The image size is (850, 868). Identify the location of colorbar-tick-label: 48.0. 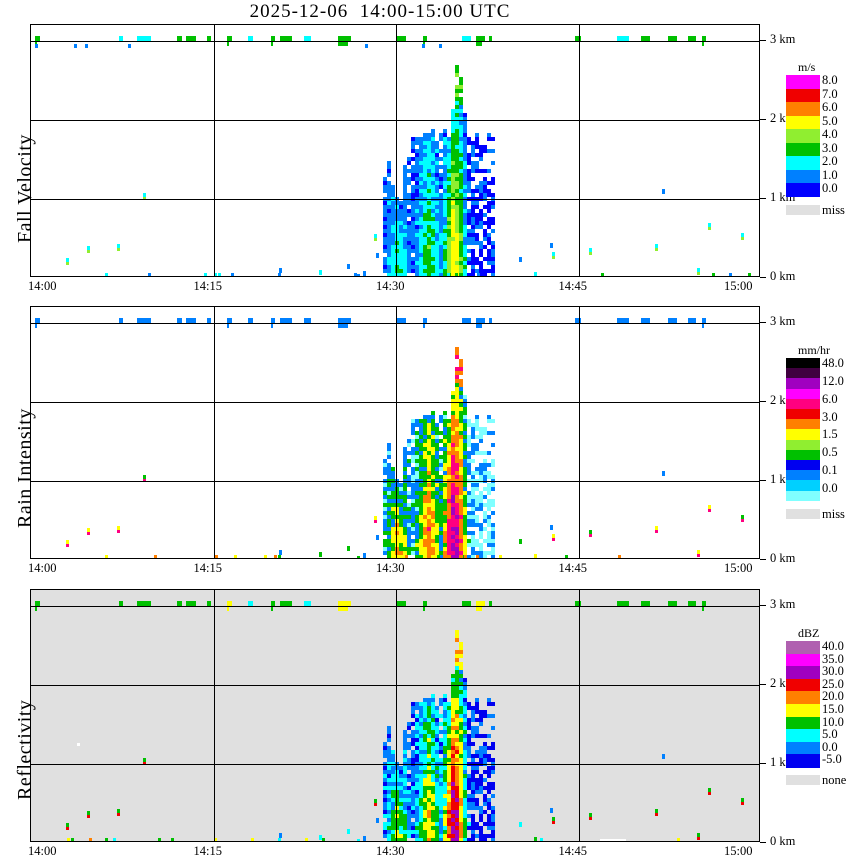
(833, 363).